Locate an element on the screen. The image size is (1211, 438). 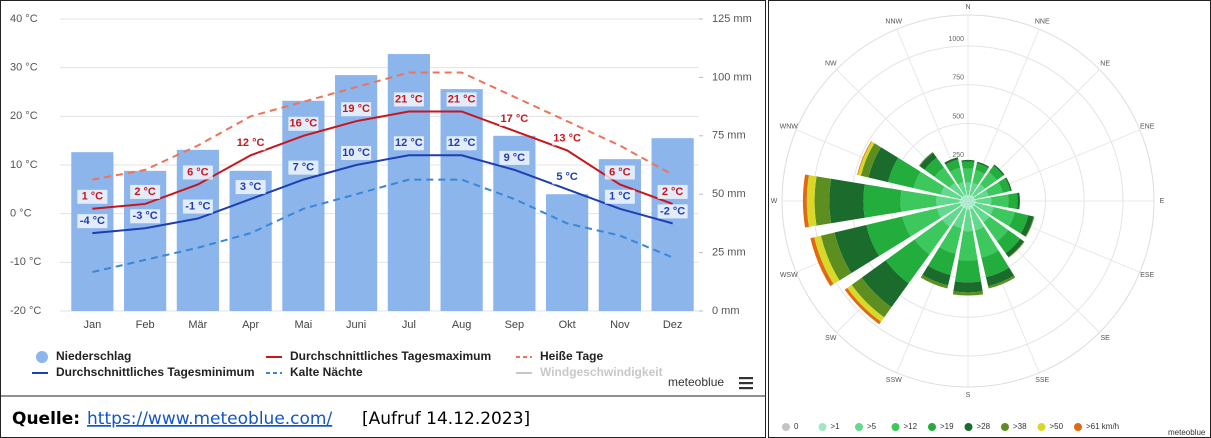
x-tick-label: Aug is located at coordinates (462, 325).